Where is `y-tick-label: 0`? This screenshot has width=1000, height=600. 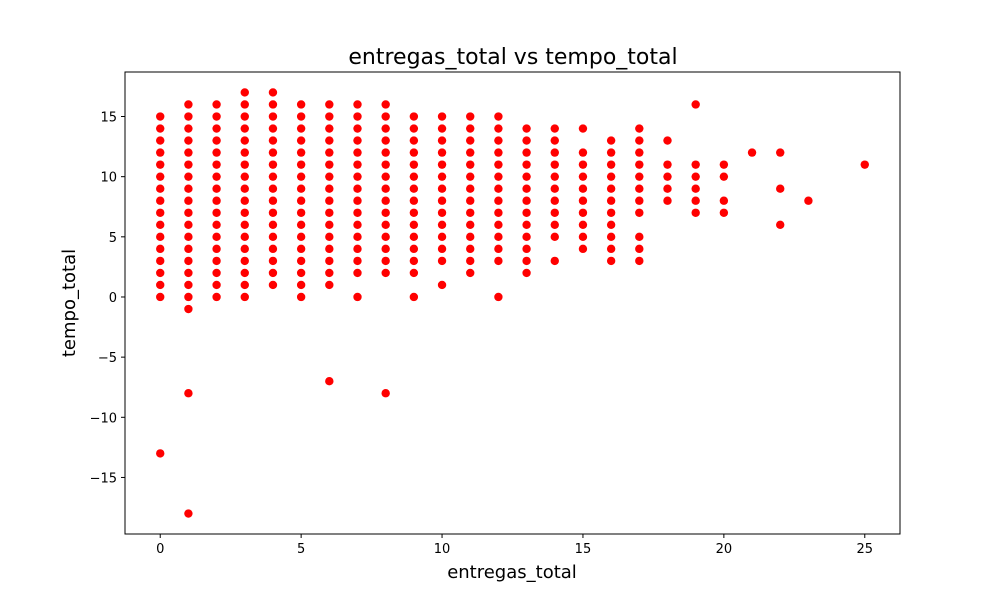
y-tick-label: 0 is located at coordinates (113, 298).